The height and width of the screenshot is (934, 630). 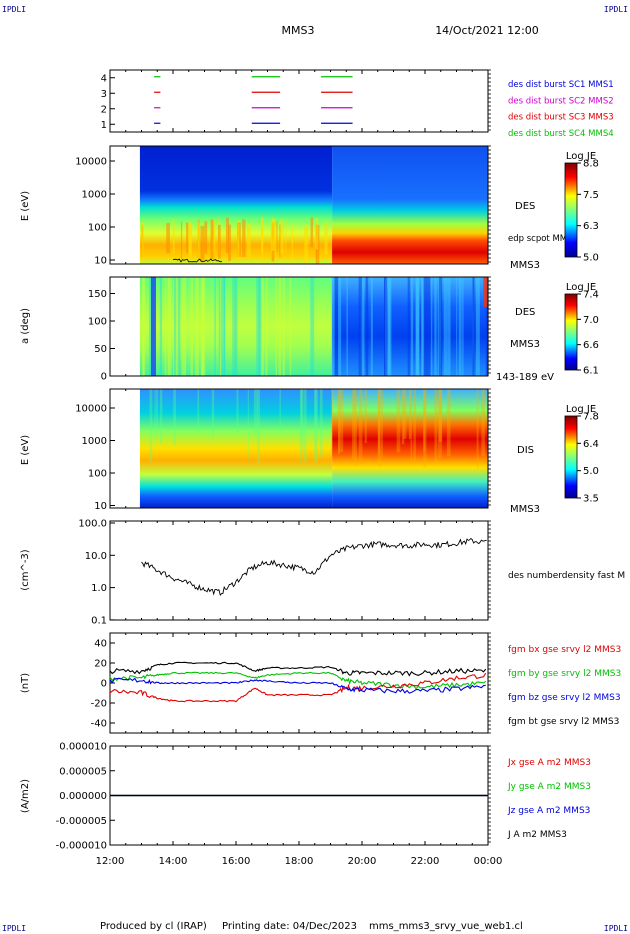 What do you see at coordinates (362, 861) in the screenshot?
I see `time-tick-label: 20:00` at bounding box center [362, 861].